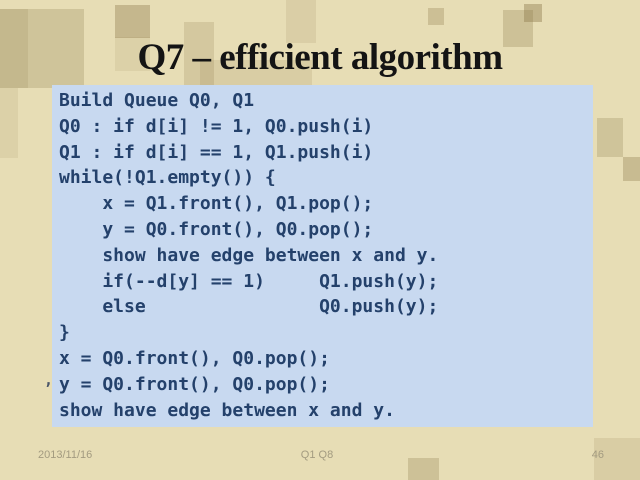  Describe the element at coordinates (65, 455) in the screenshot. I see `footer-date: 2013/11/16` at that location.